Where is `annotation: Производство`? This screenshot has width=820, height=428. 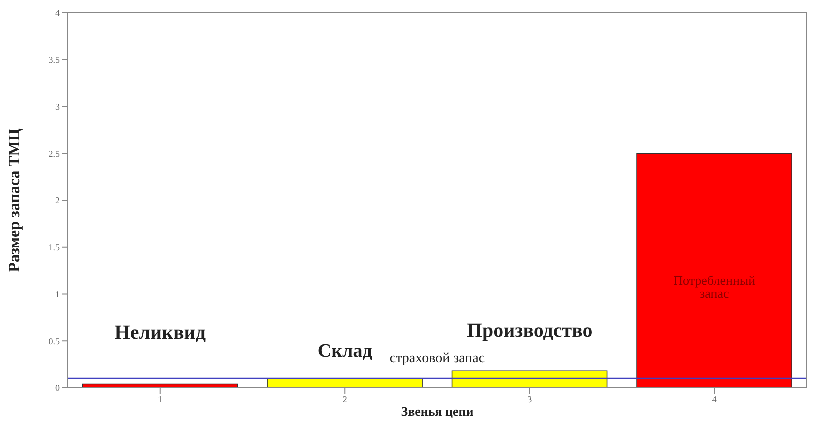 annotation: Производство is located at coordinates (529, 331).